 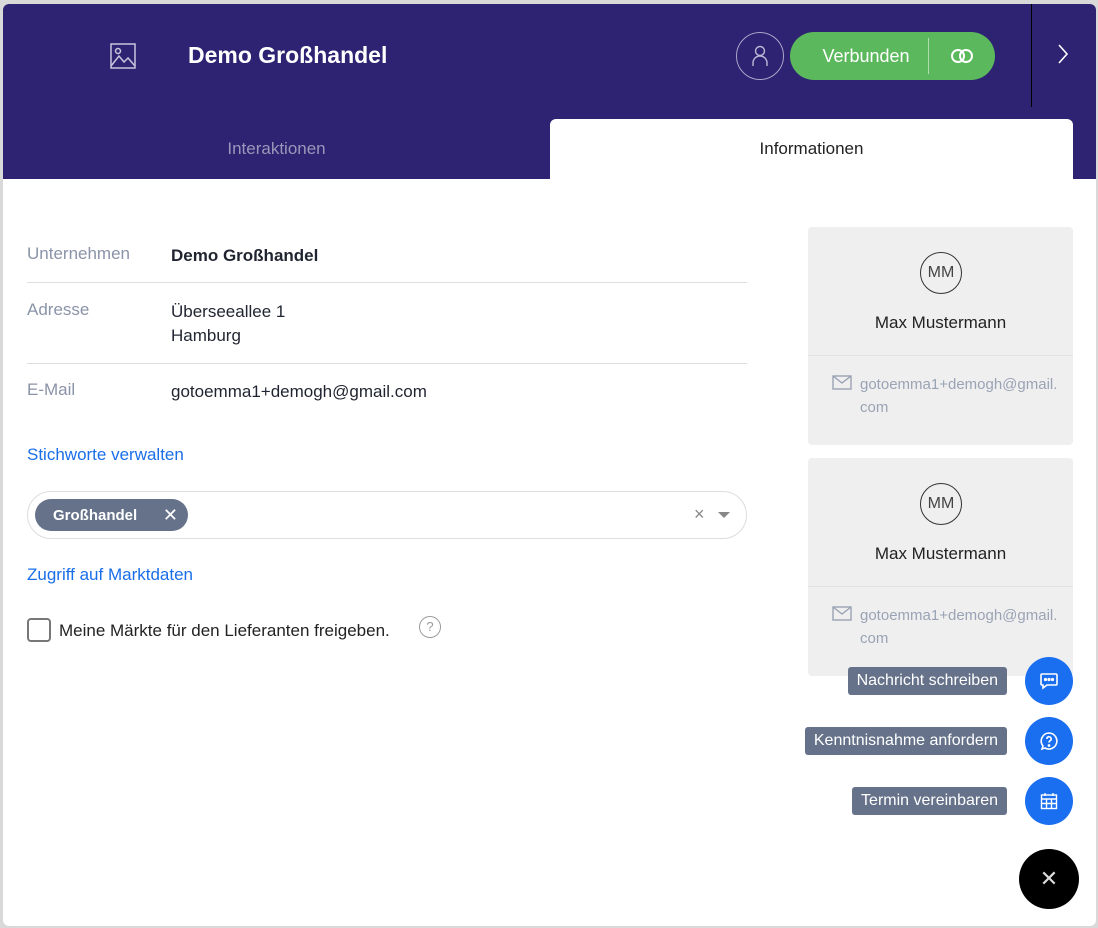 I want to click on connection-status-button: Verbunden, so click(x=892, y=56).